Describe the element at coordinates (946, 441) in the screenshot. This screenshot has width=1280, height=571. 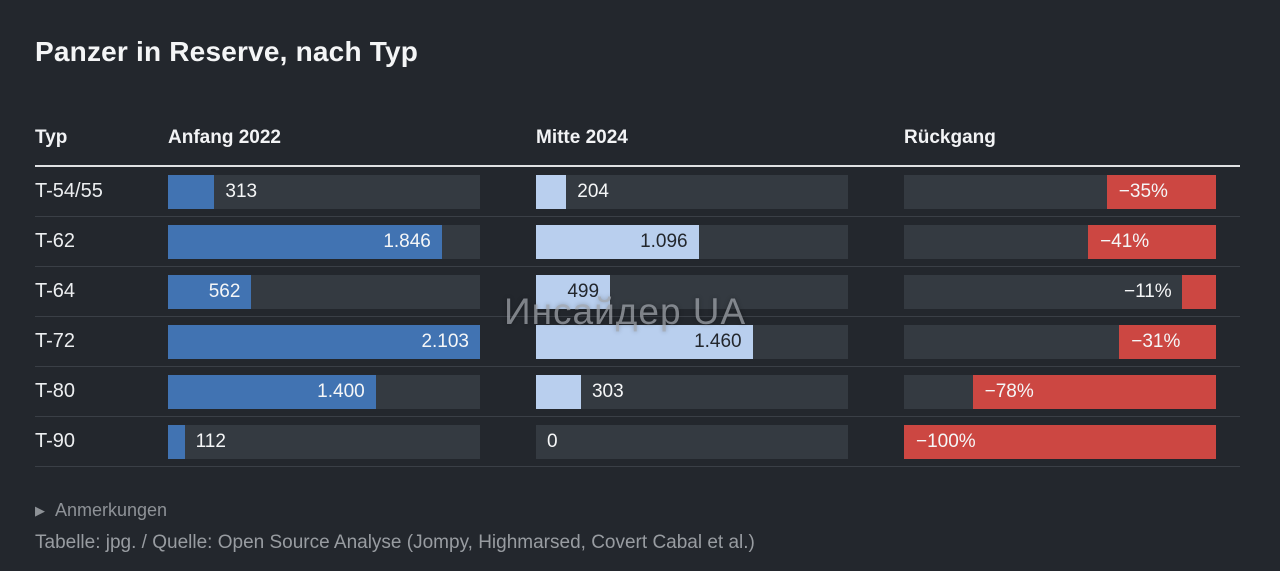
I see `bar-value-decline: −100%` at that location.